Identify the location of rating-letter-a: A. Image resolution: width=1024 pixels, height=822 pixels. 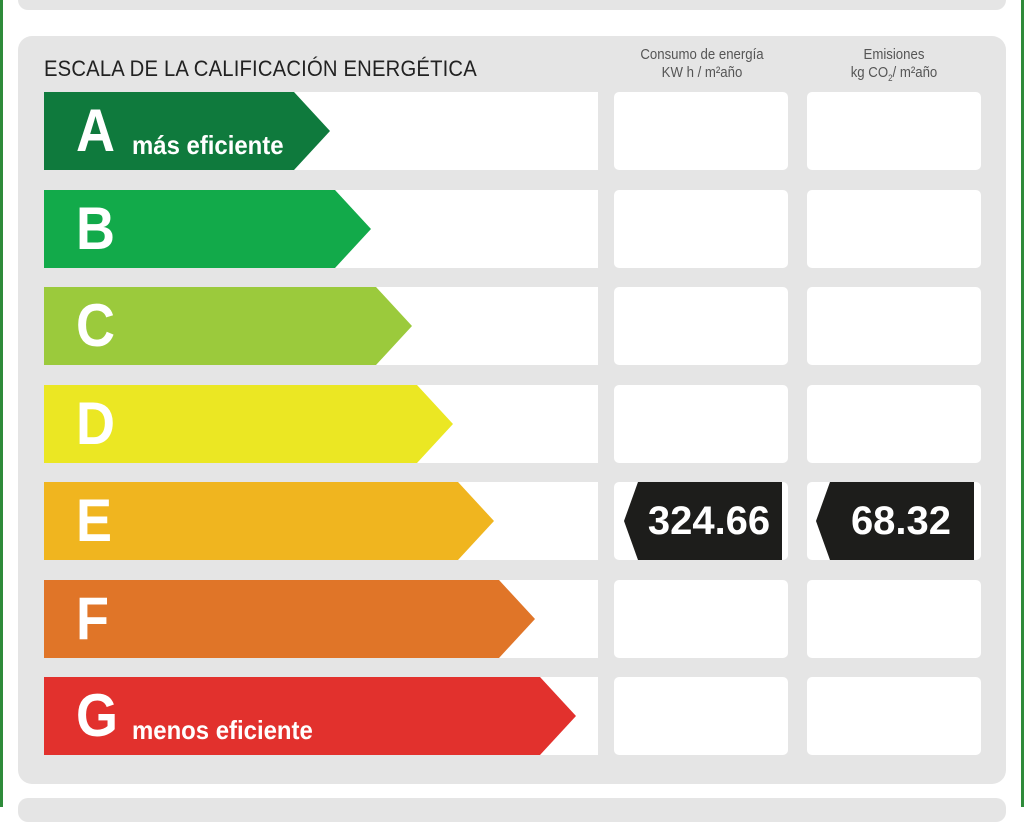
(96, 130).